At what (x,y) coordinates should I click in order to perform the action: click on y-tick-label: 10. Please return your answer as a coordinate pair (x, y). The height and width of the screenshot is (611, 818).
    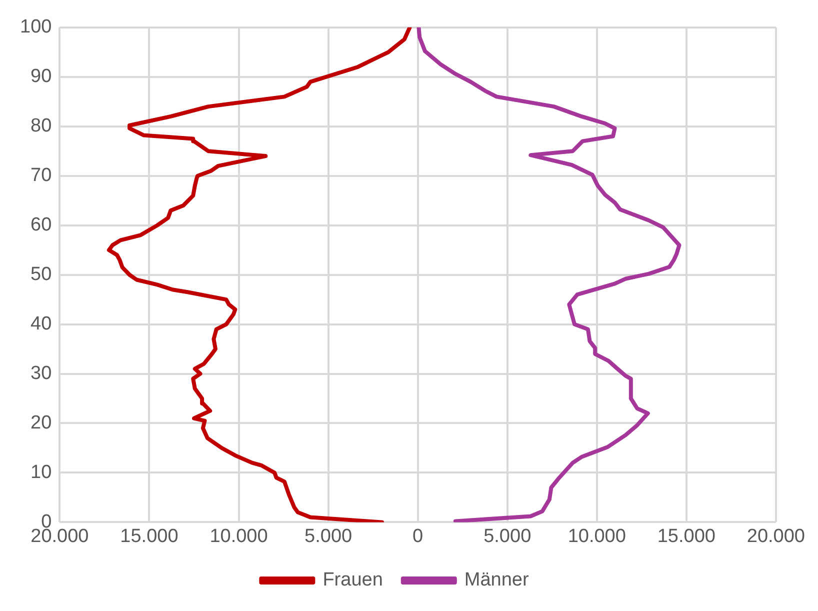
    Looking at the image, I should click on (41, 472).